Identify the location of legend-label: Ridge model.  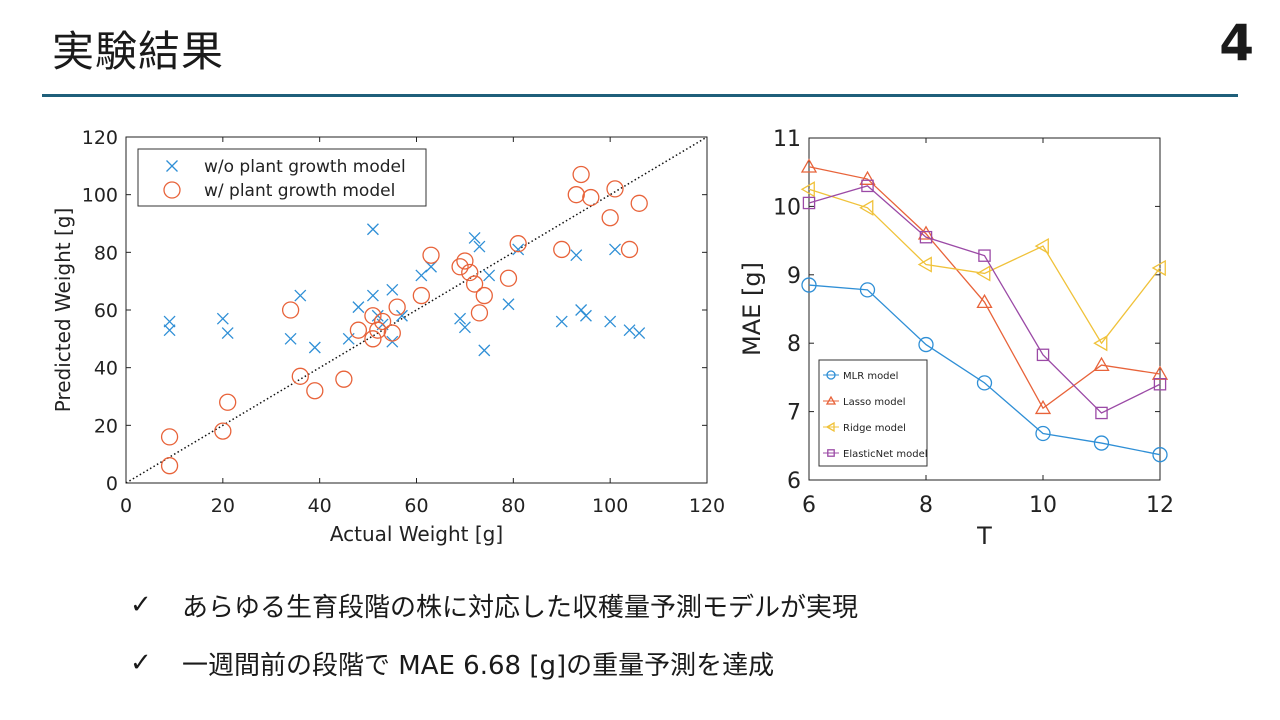
(874, 428).